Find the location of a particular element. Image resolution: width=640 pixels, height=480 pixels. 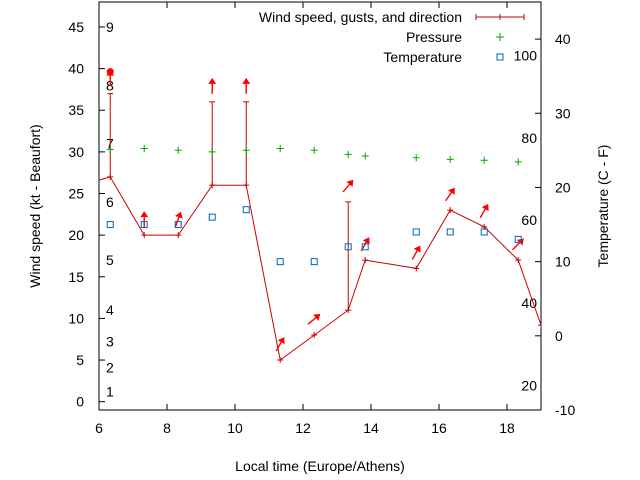

y2-tick-label: 20 is located at coordinates (563, 187).